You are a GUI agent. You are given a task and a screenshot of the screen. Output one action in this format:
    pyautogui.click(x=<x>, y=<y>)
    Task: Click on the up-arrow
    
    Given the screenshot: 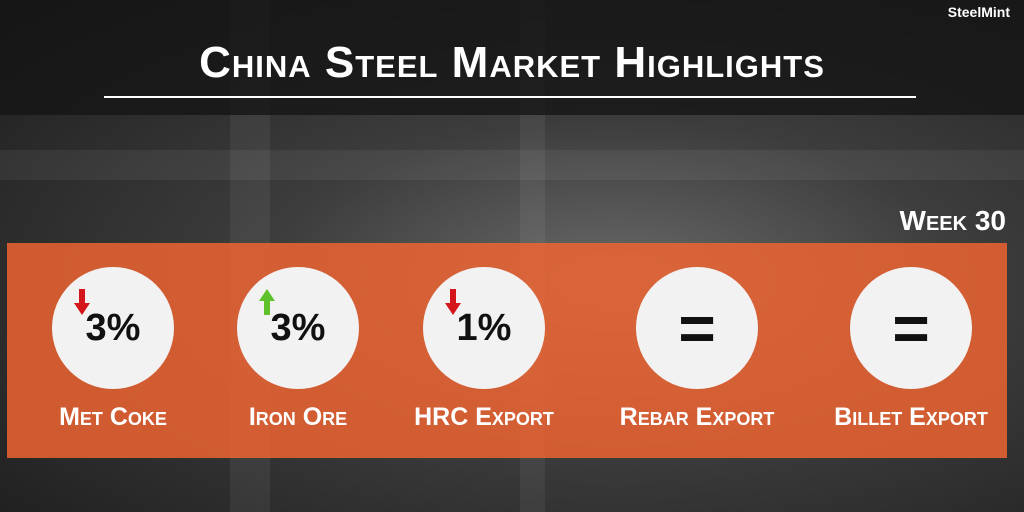 What is the action you would take?
    pyautogui.click(x=267, y=302)
    